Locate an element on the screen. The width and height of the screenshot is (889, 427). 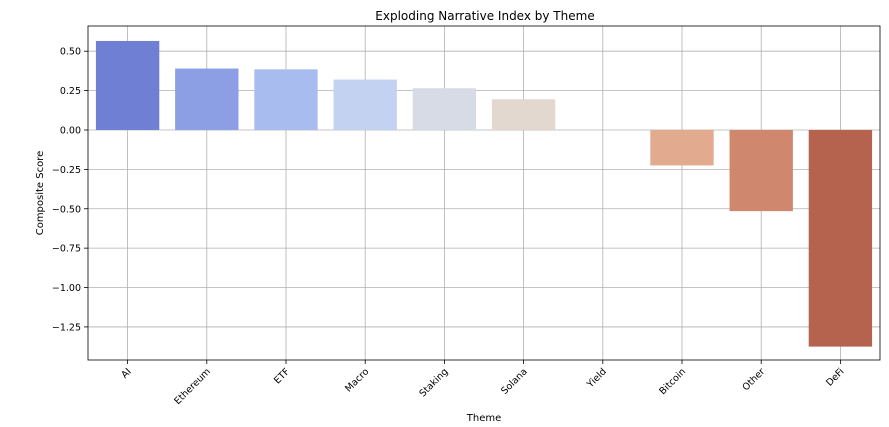
x-tick-label: ETF is located at coordinates (282, 376).